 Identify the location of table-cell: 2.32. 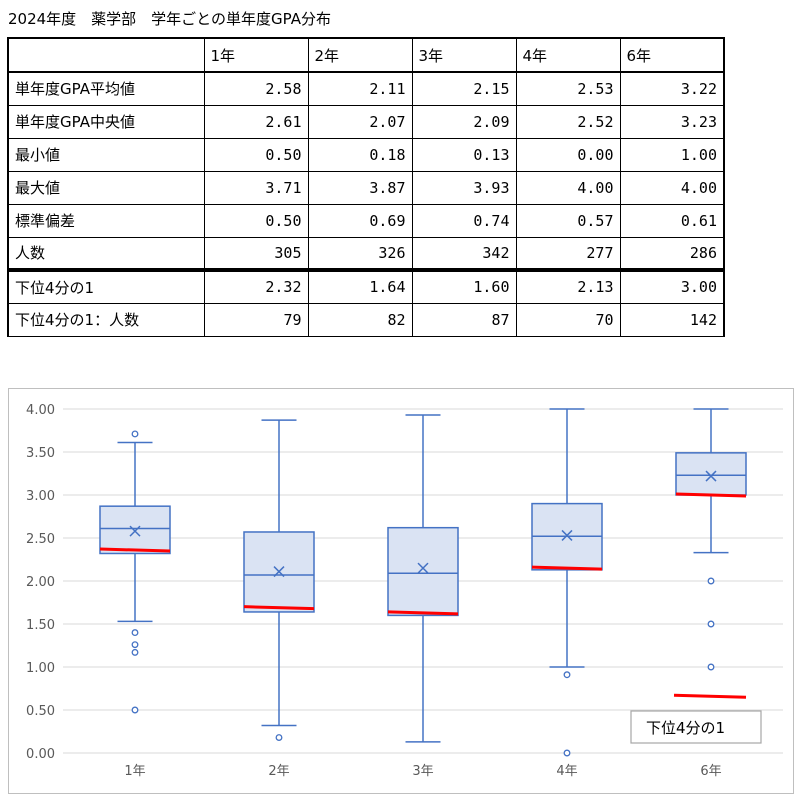
(256, 286).